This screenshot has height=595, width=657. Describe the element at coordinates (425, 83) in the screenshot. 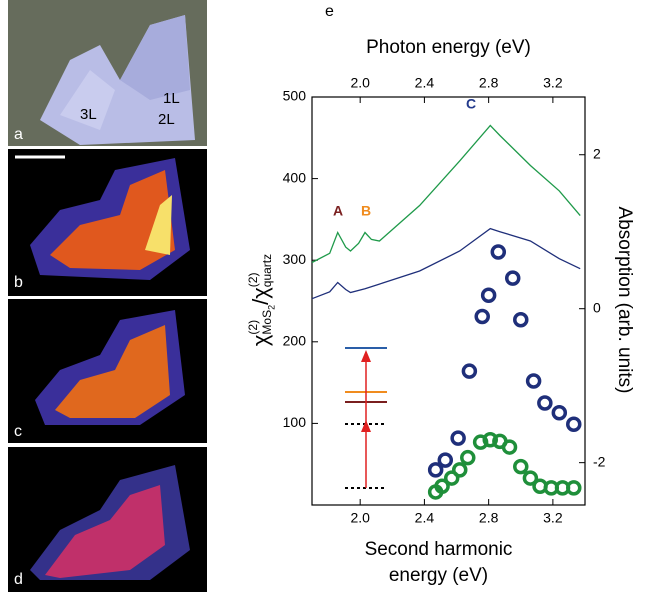

I see `x2-tick-label: 2.4` at that location.